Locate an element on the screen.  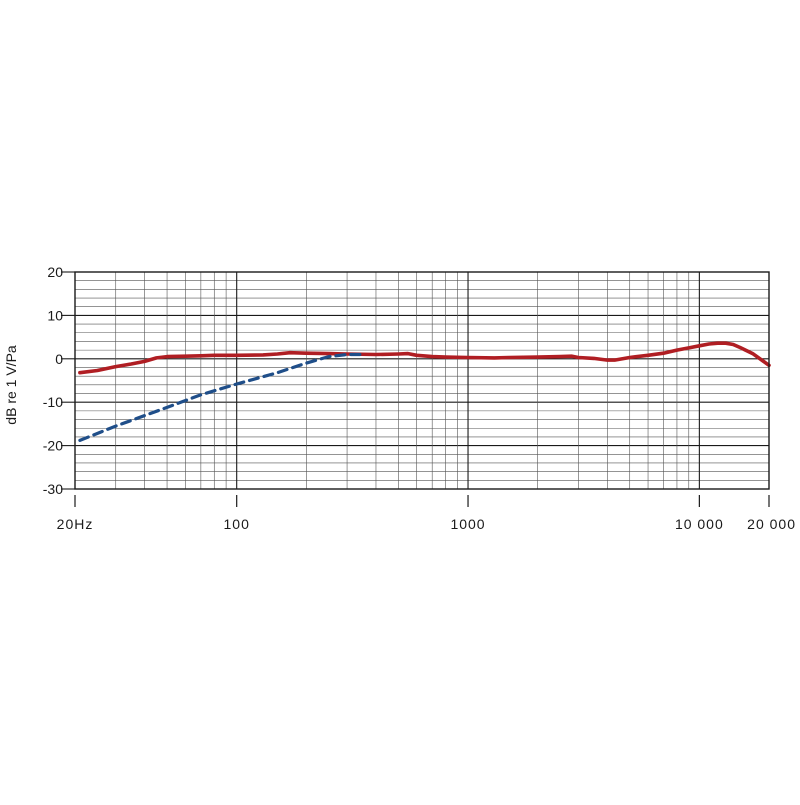
x-tick-label: 20 000 is located at coordinates (771, 524).